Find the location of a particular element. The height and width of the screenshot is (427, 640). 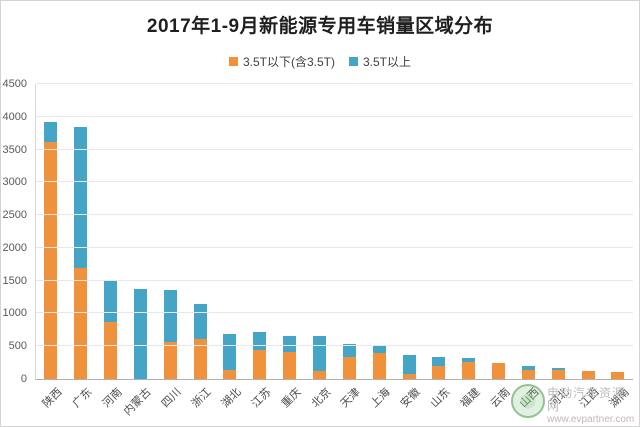

y-tick-label: 4000 is located at coordinates (14, 116).